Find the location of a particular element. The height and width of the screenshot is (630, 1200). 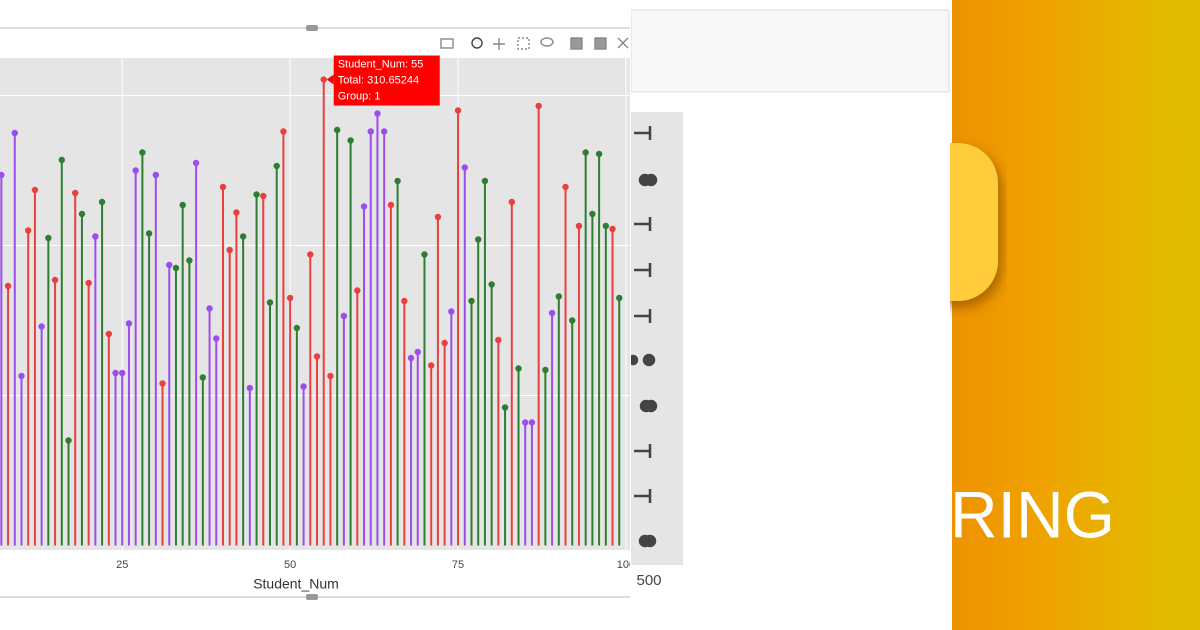

x-axis-title: Student_Num is located at coordinates (296, 584).